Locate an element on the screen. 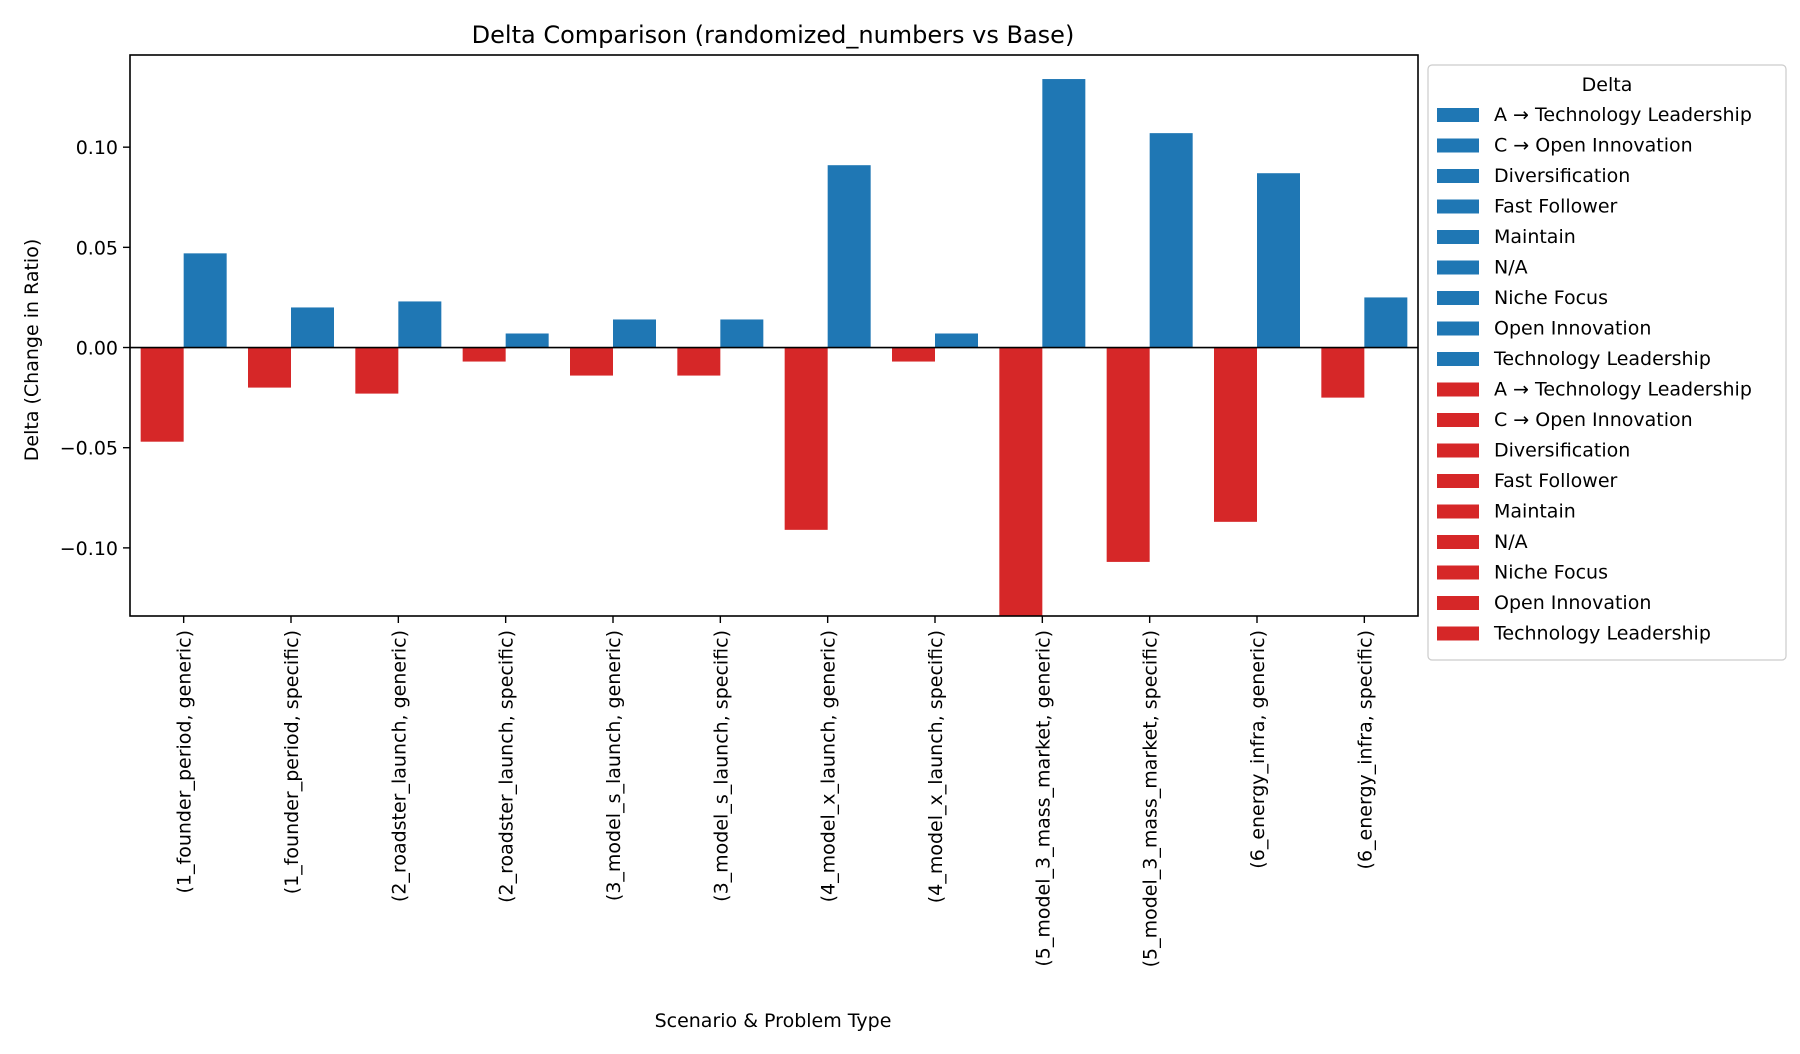  x-tick-label: (4_model_x_launch, generic) is located at coordinates (829, 766).